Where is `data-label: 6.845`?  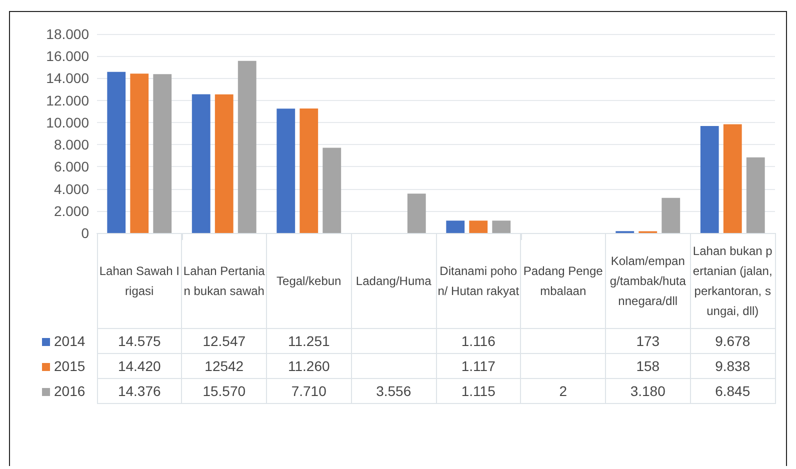
data-label: 6.845 is located at coordinates (732, 391).